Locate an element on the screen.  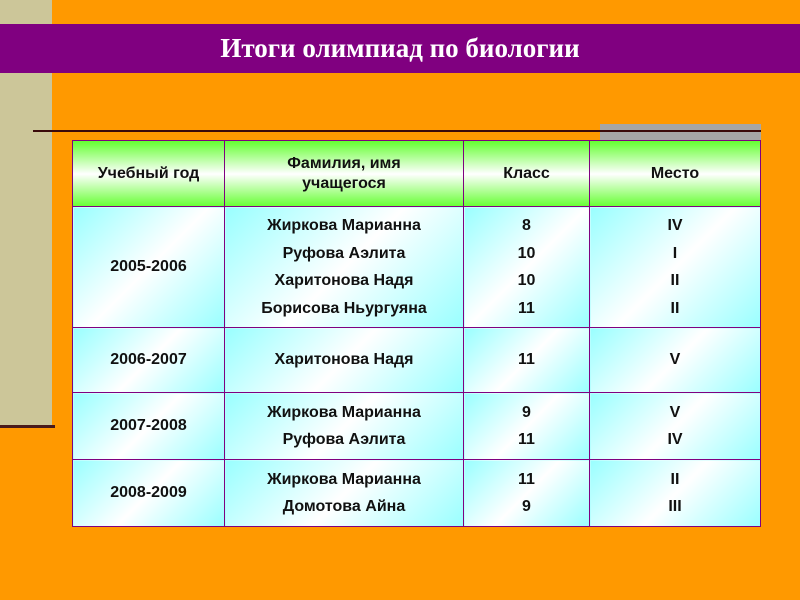
title-band: Итоги олимпиад по биологии is located at coordinates (400, 48).